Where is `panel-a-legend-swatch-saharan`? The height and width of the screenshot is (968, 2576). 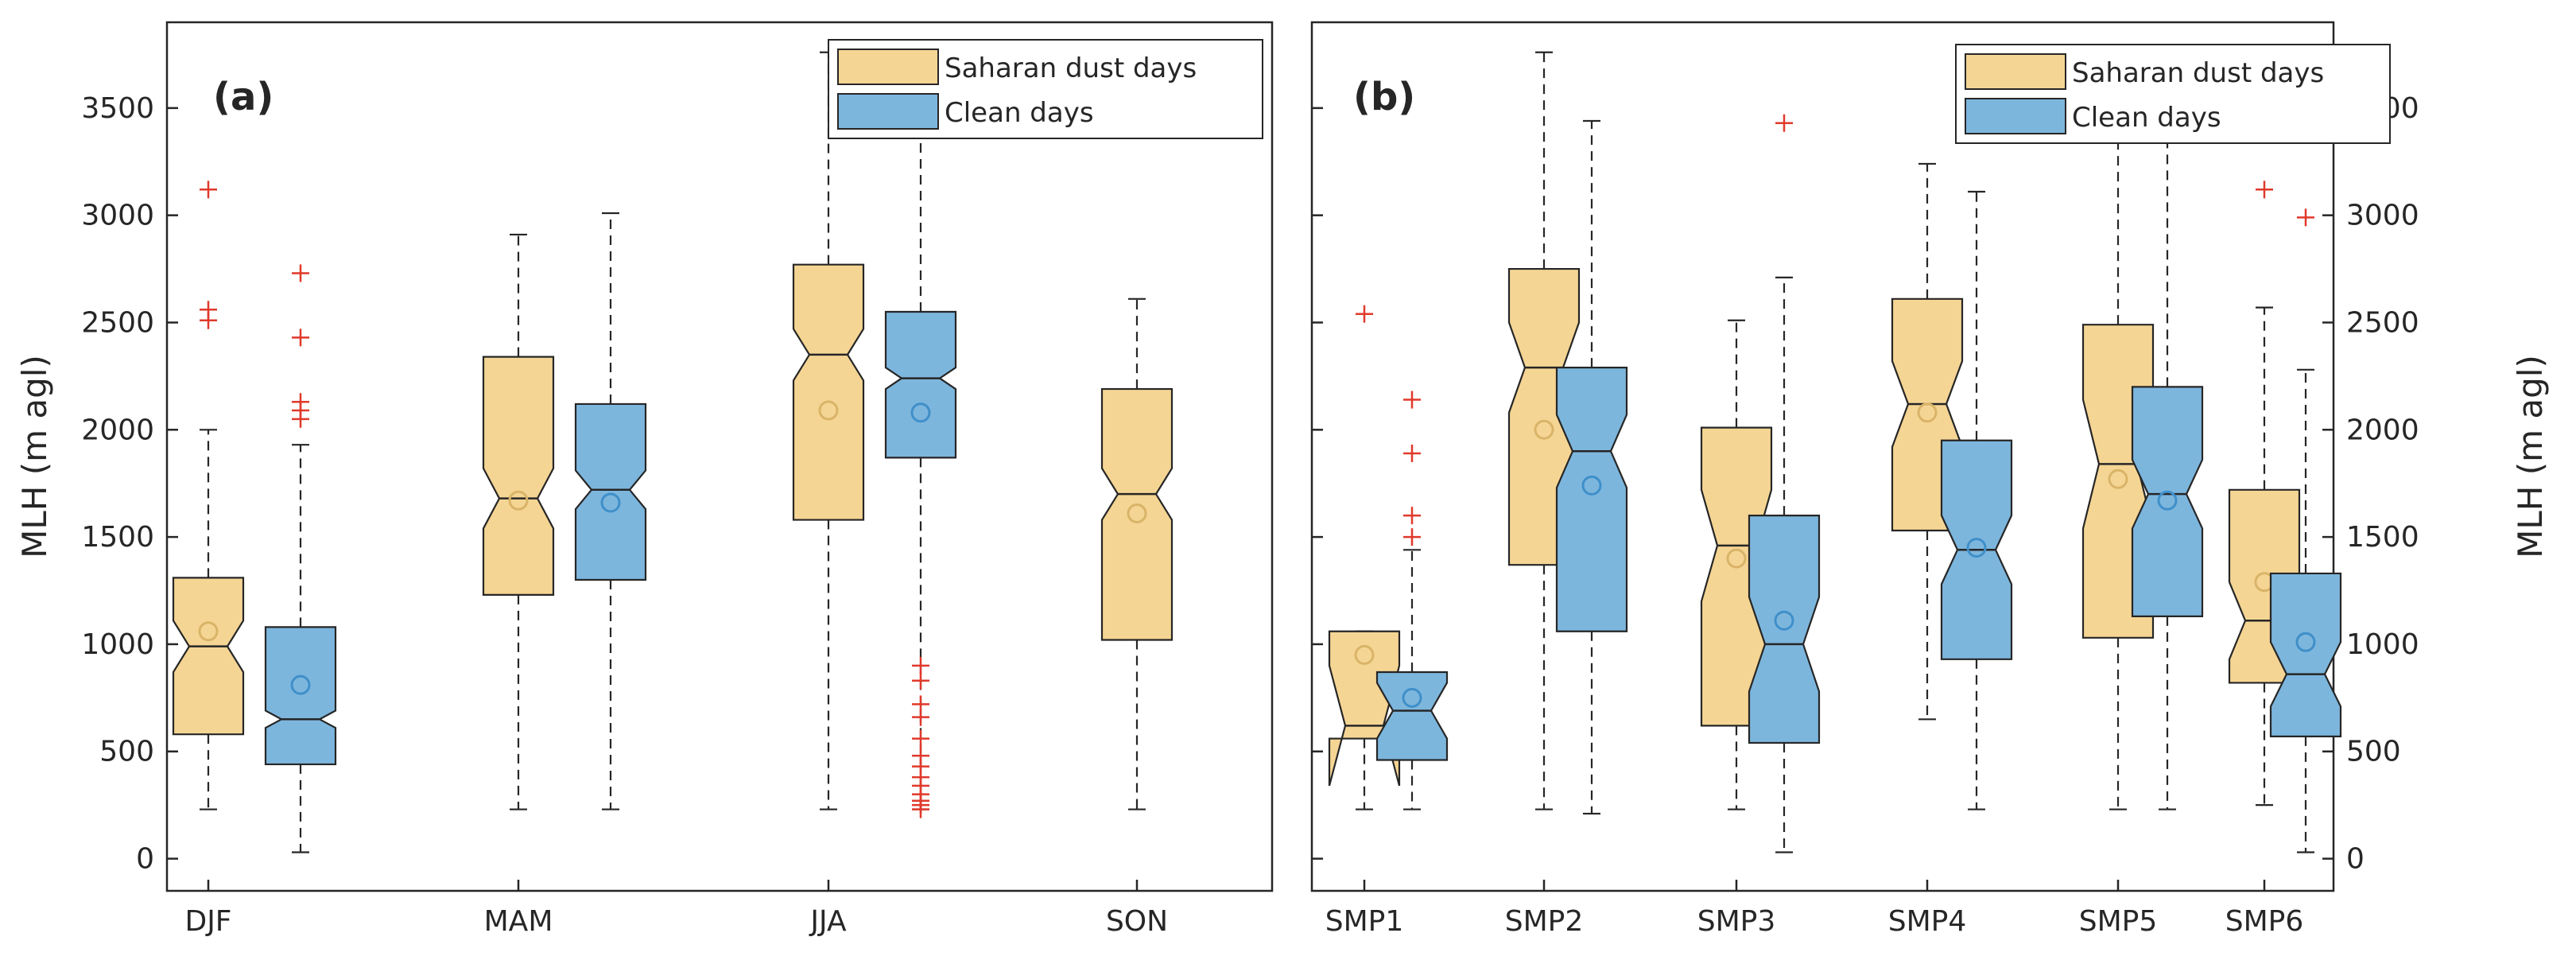 panel-a-legend-swatch-saharan is located at coordinates (888, 67).